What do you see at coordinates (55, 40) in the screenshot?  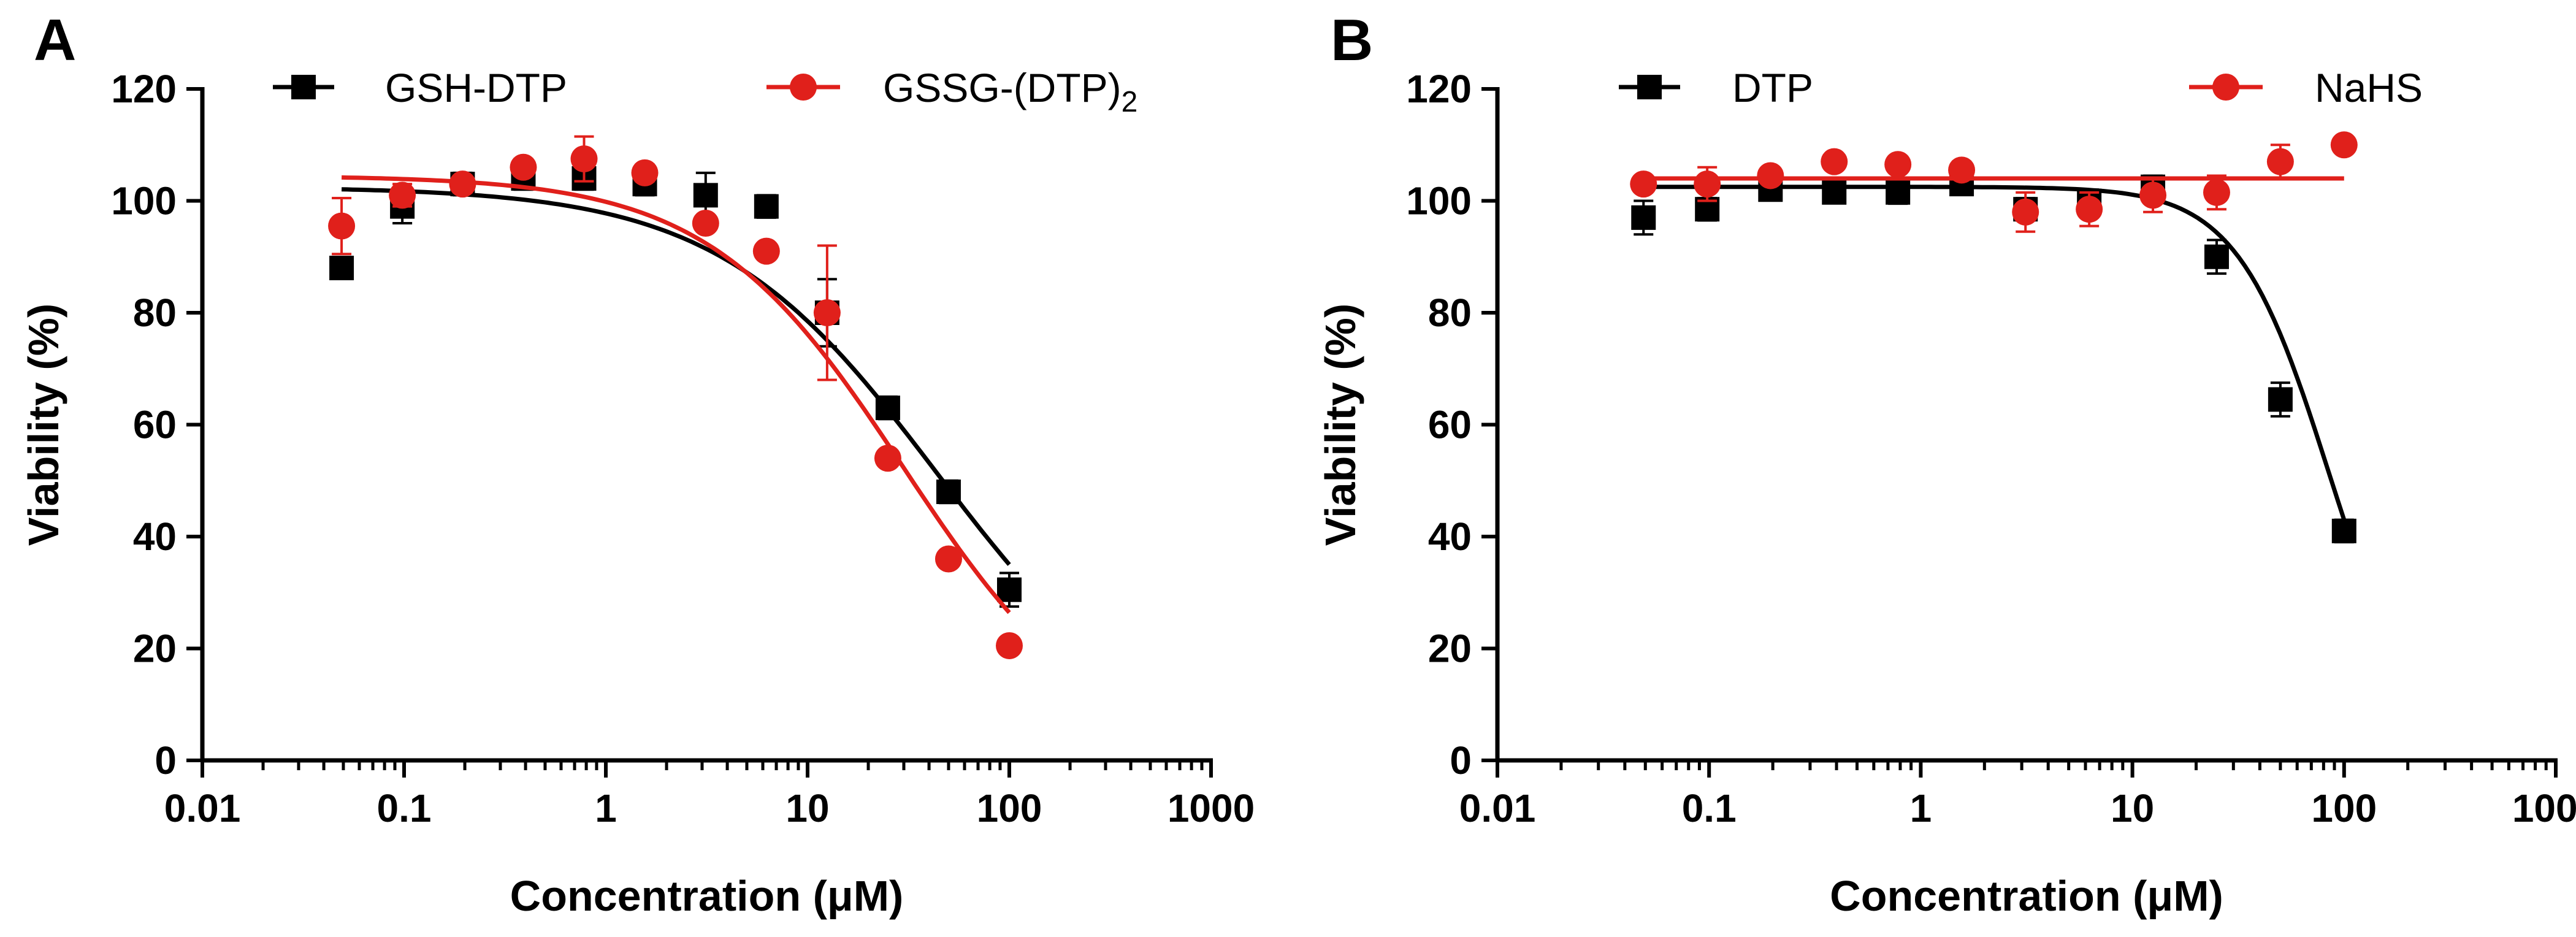 I see `panel-letter: A` at bounding box center [55, 40].